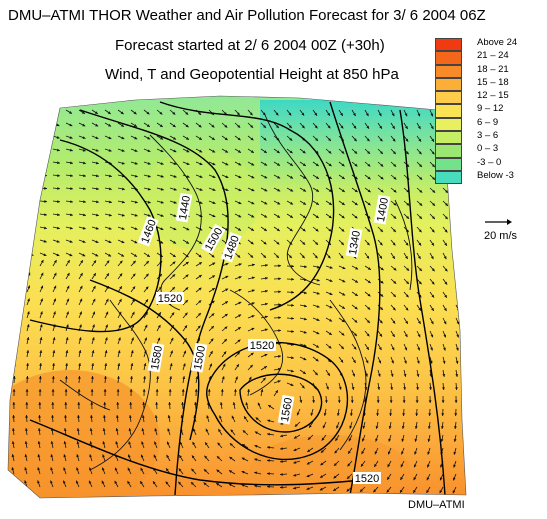  I want to click on legend-row: -3 – 0, so click(490, 163).